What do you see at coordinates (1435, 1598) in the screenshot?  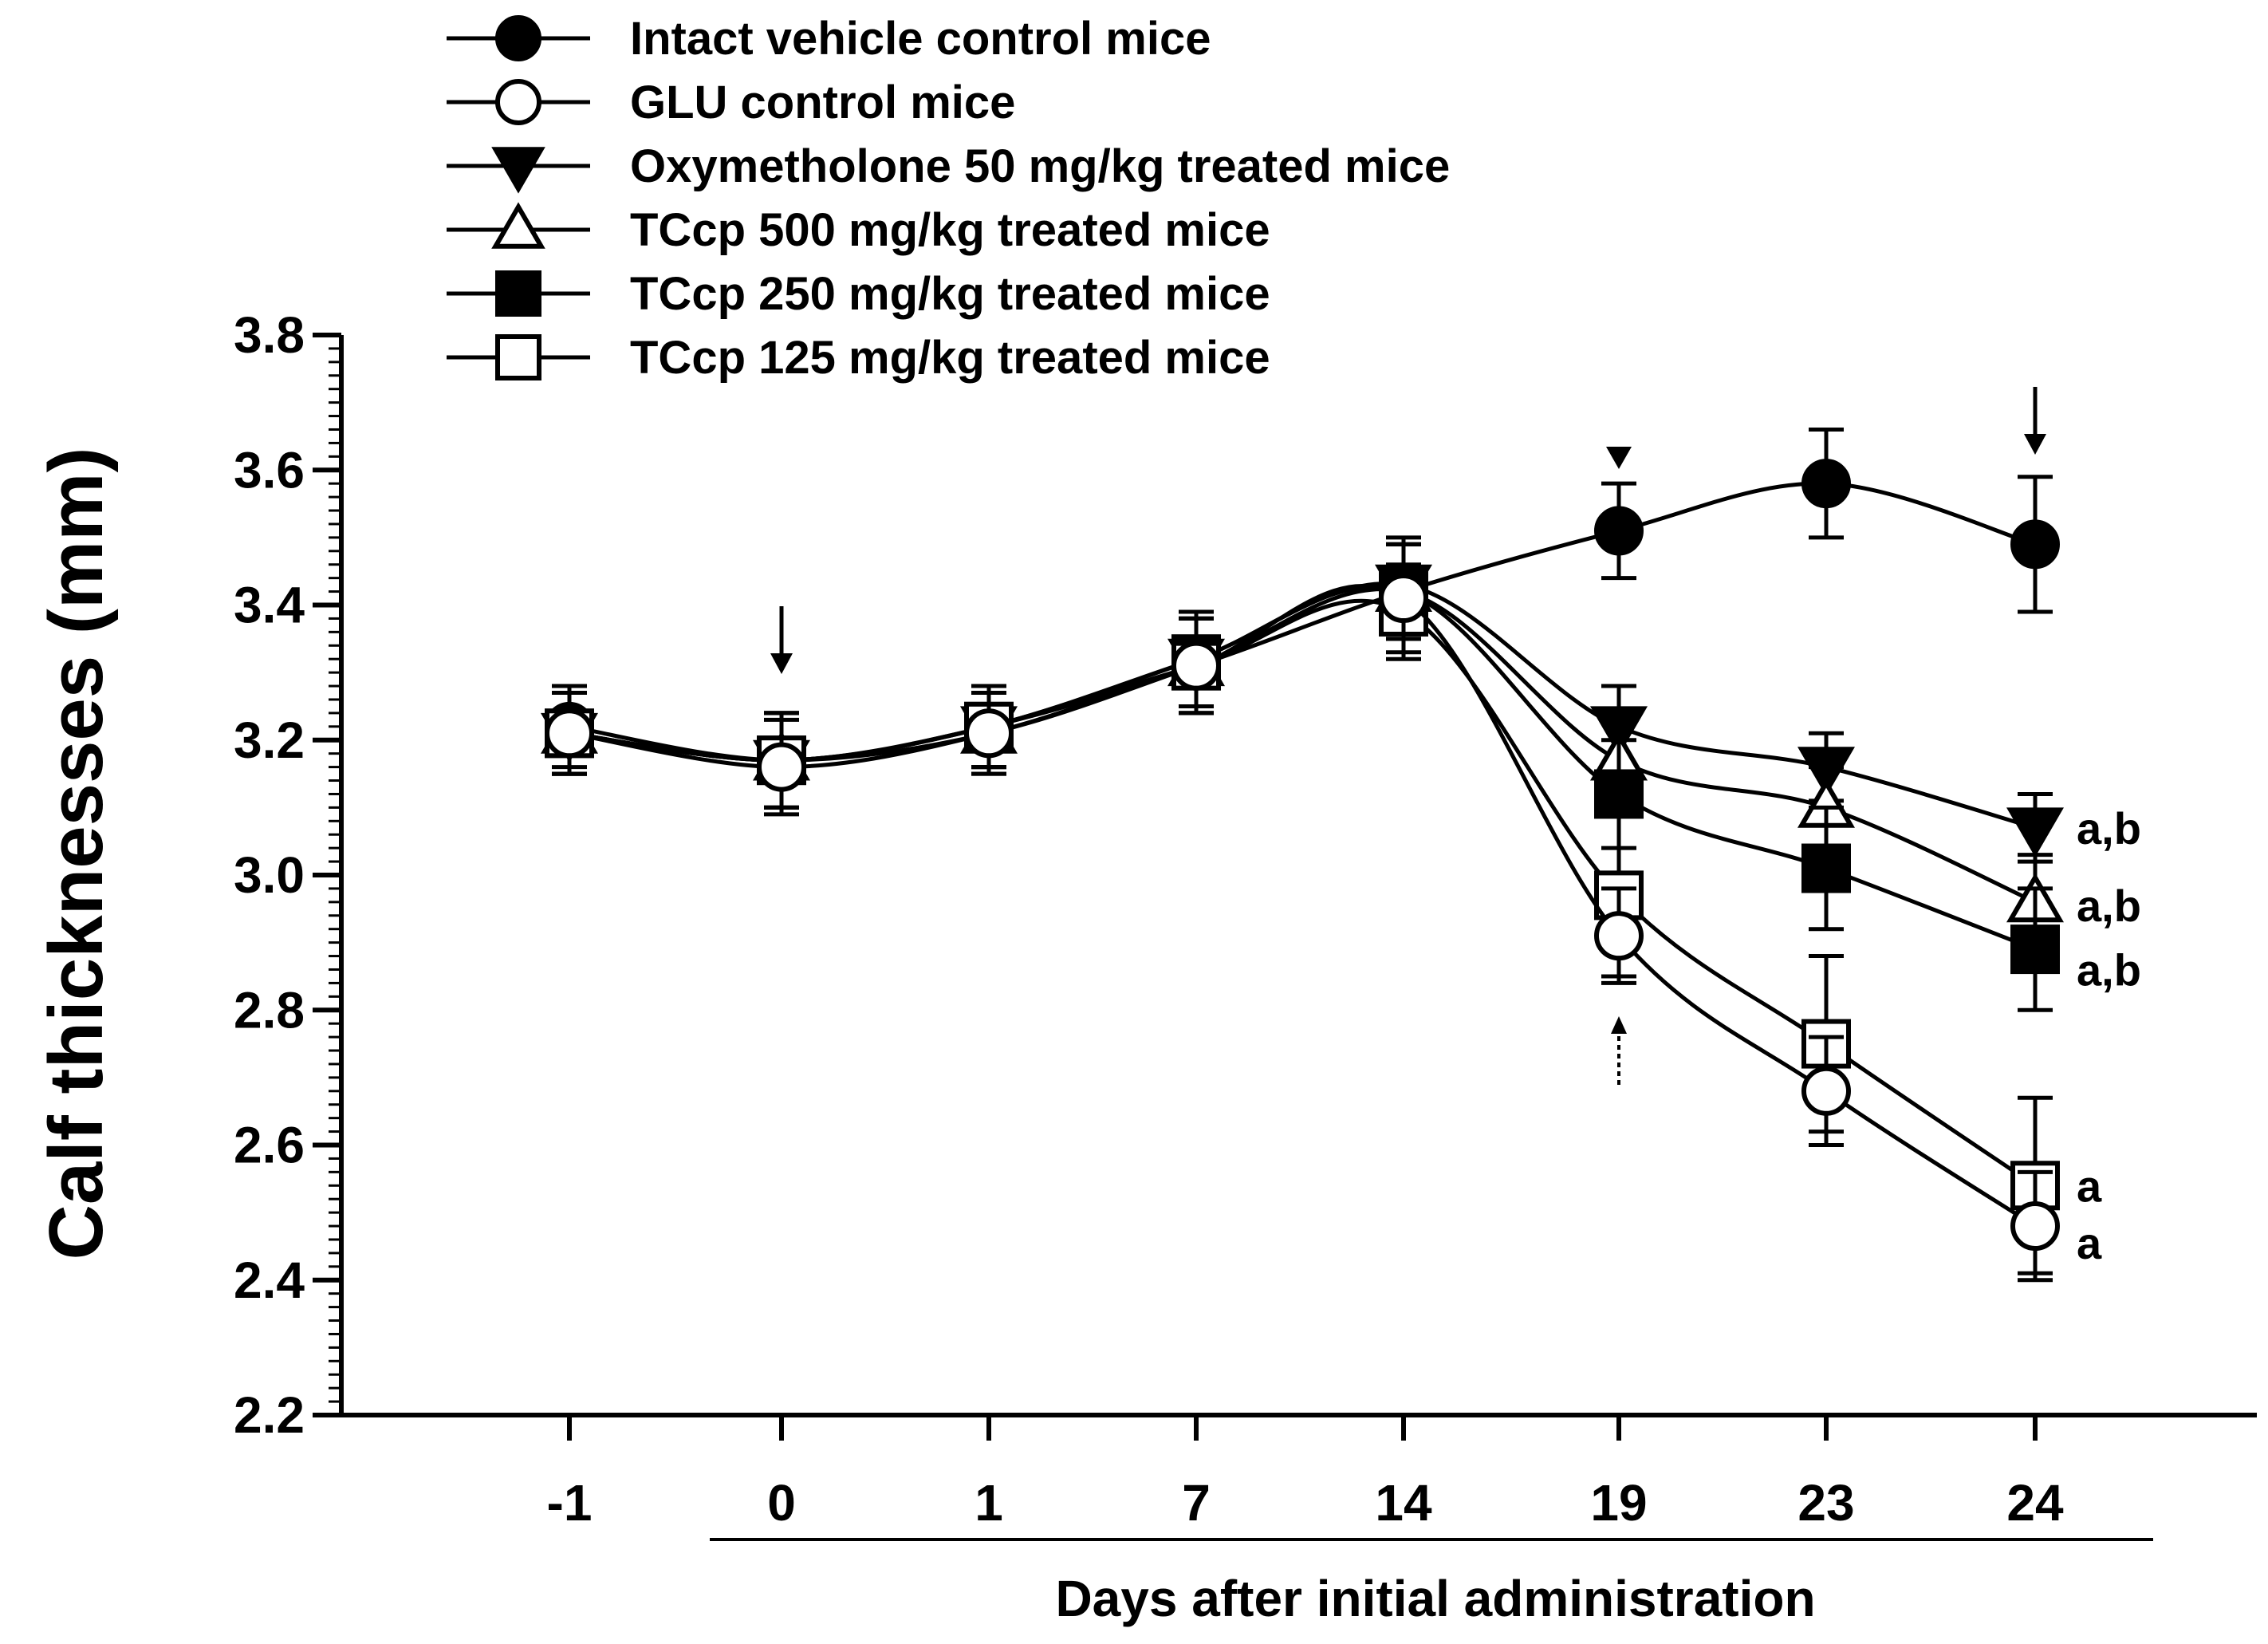 I see `x-axis-title: Days after initial administration` at bounding box center [1435, 1598].